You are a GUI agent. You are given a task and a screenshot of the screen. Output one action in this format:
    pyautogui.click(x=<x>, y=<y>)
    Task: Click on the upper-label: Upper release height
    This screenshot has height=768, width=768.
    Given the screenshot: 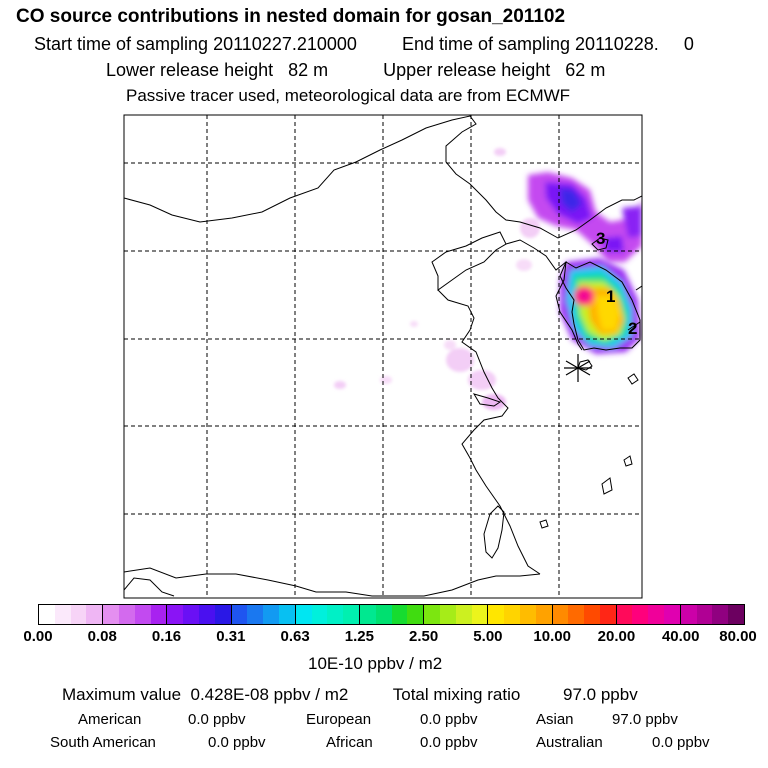 What is the action you would take?
    pyautogui.click(x=467, y=70)
    